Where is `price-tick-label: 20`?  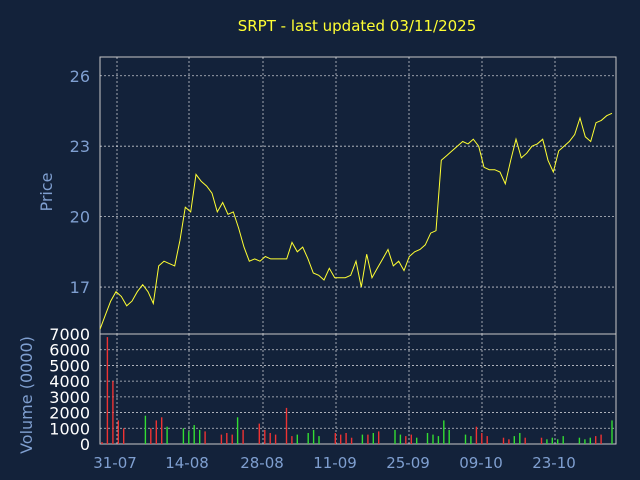
price-tick-label: 20 is located at coordinates (80, 217).